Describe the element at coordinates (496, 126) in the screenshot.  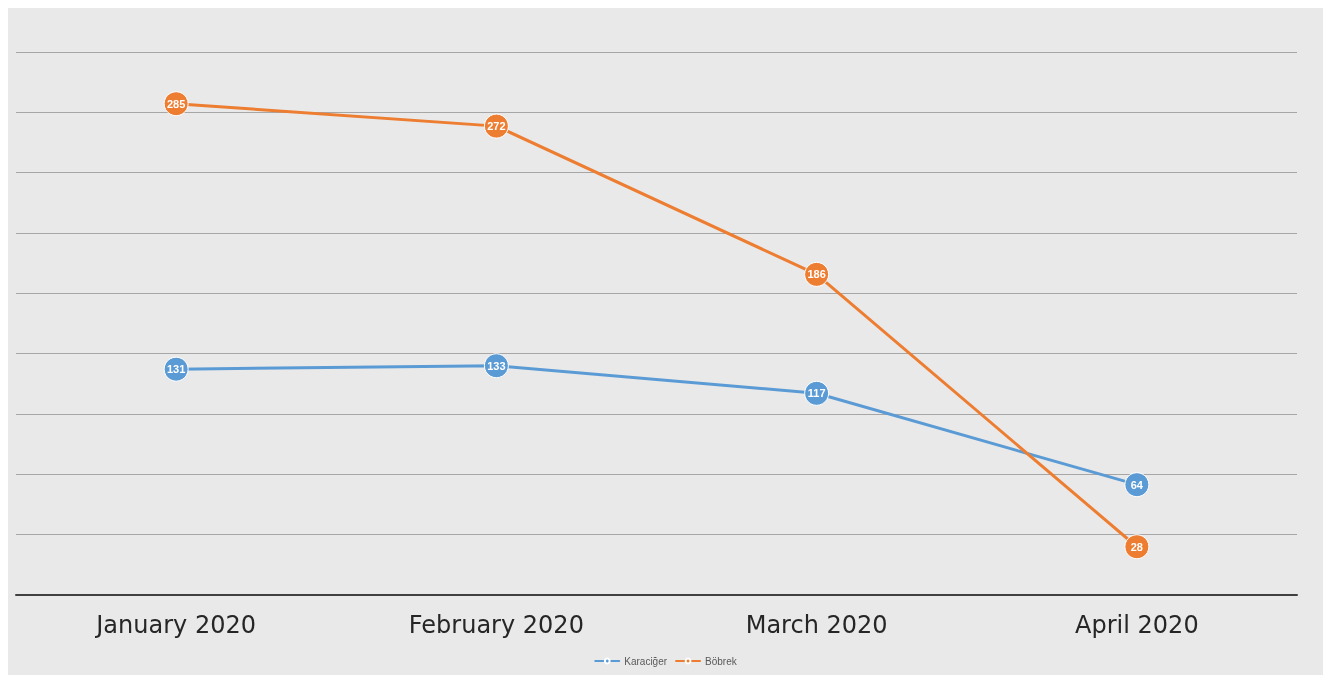
I see `data-label: 272` at that location.